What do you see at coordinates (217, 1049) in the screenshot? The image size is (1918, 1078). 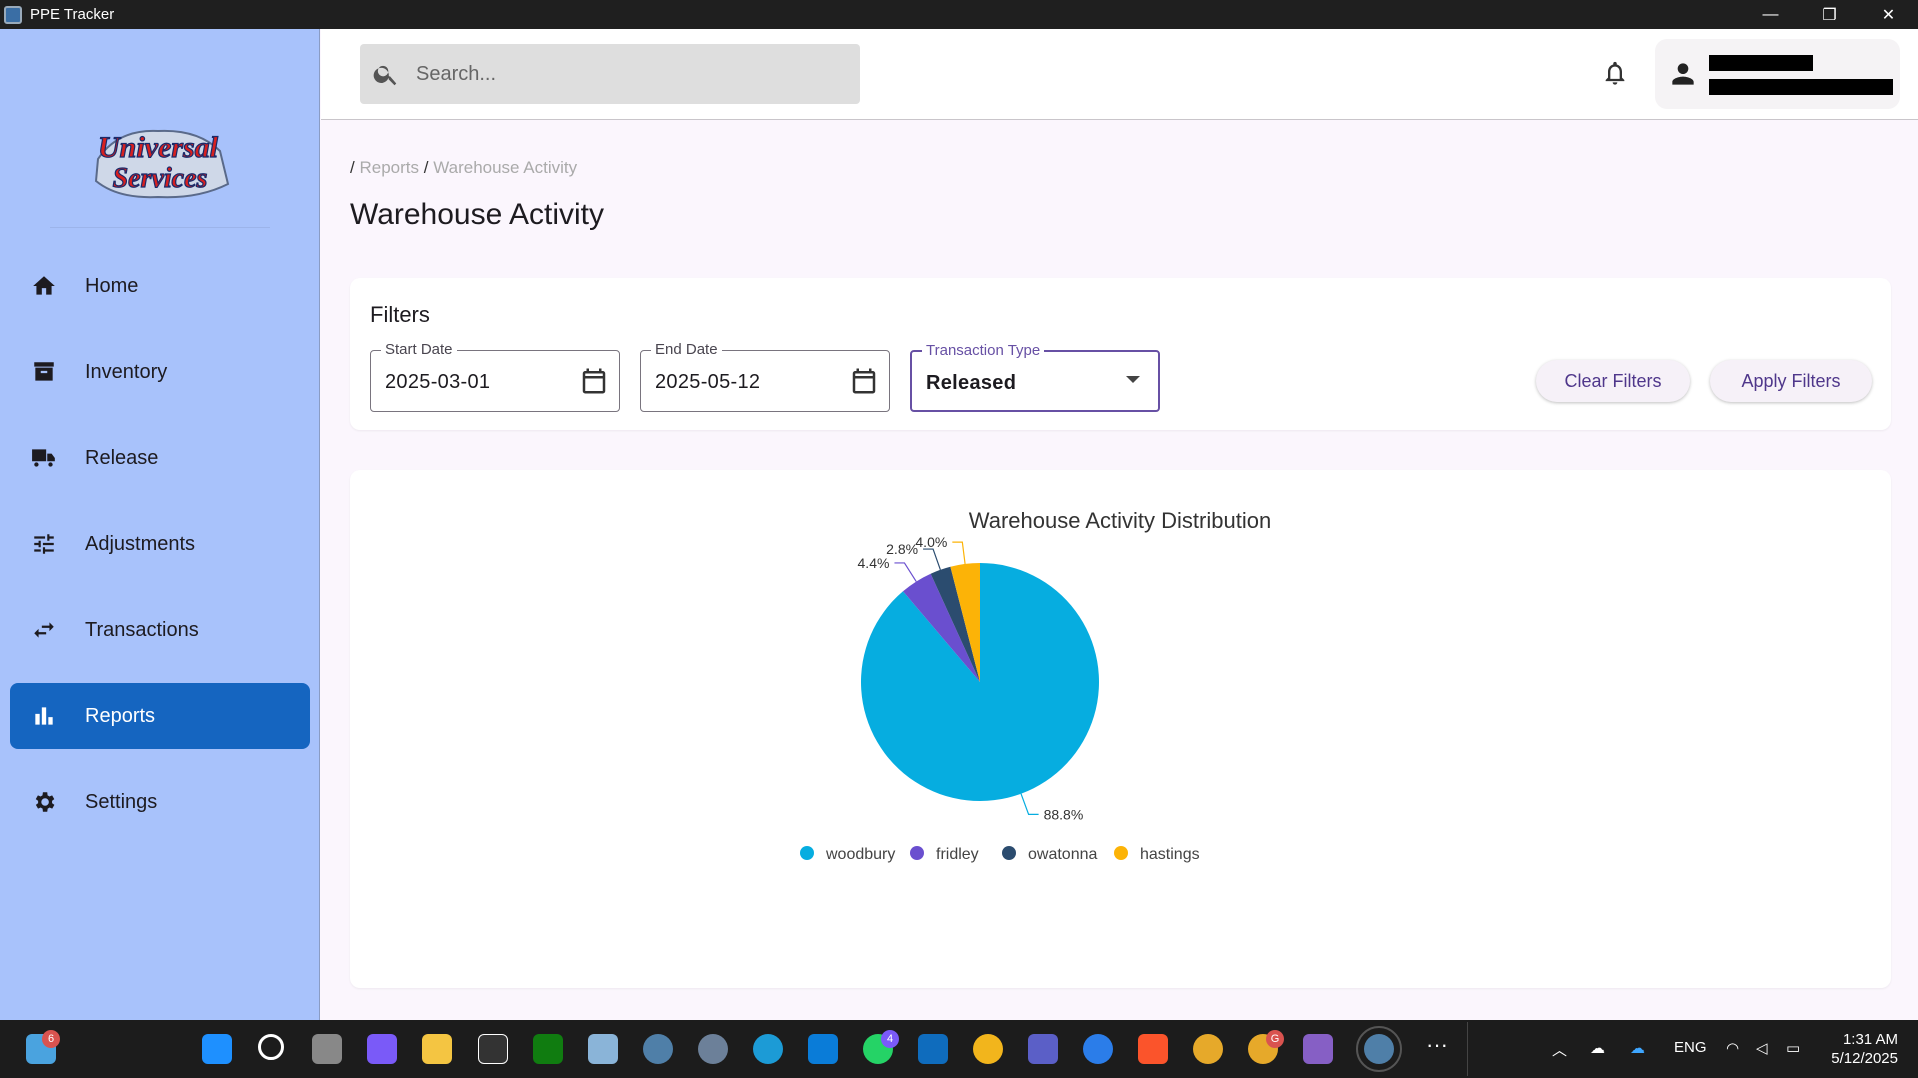 I see `windows-start-icon` at bounding box center [217, 1049].